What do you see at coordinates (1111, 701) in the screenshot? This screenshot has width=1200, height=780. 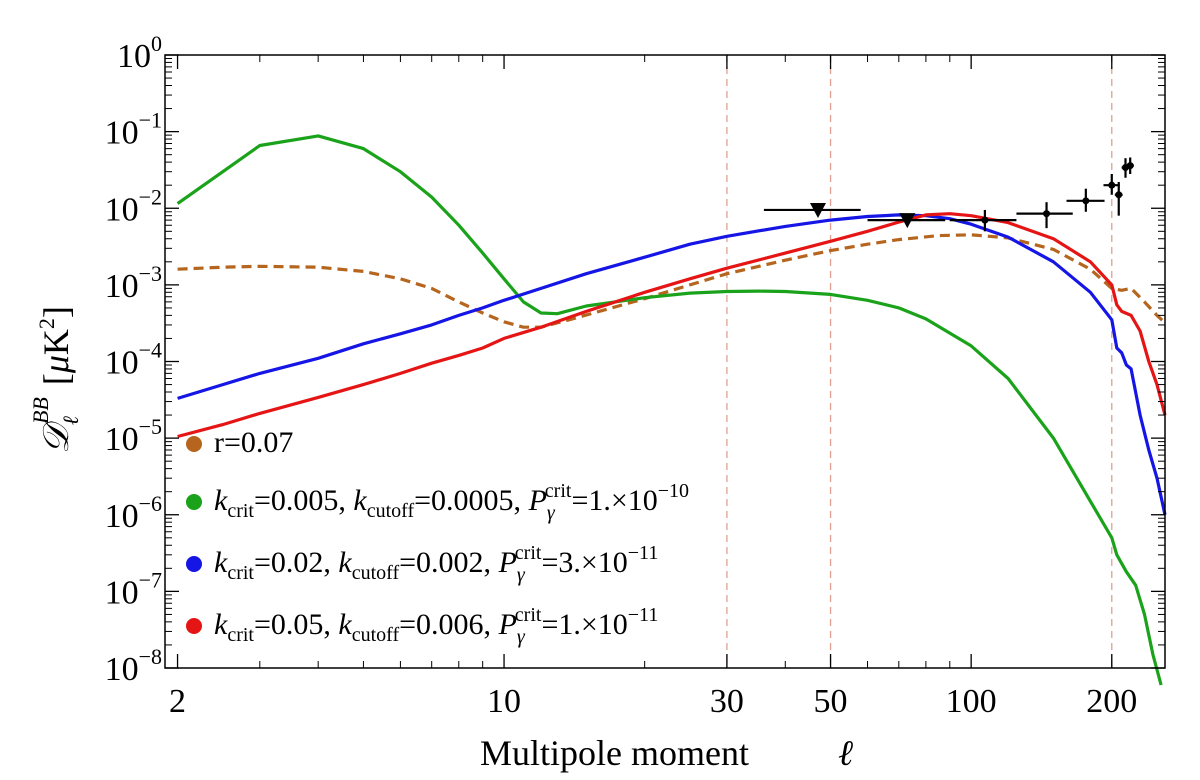 I see `x-tick-label-200: 200` at bounding box center [1111, 701].